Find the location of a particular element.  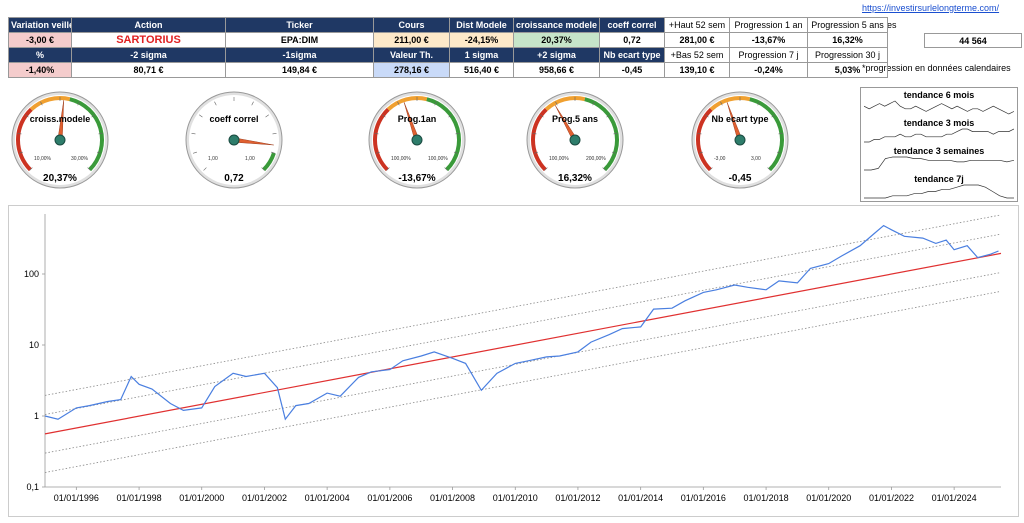

gauge-title: Prog.1an is located at coordinates (417, 119).